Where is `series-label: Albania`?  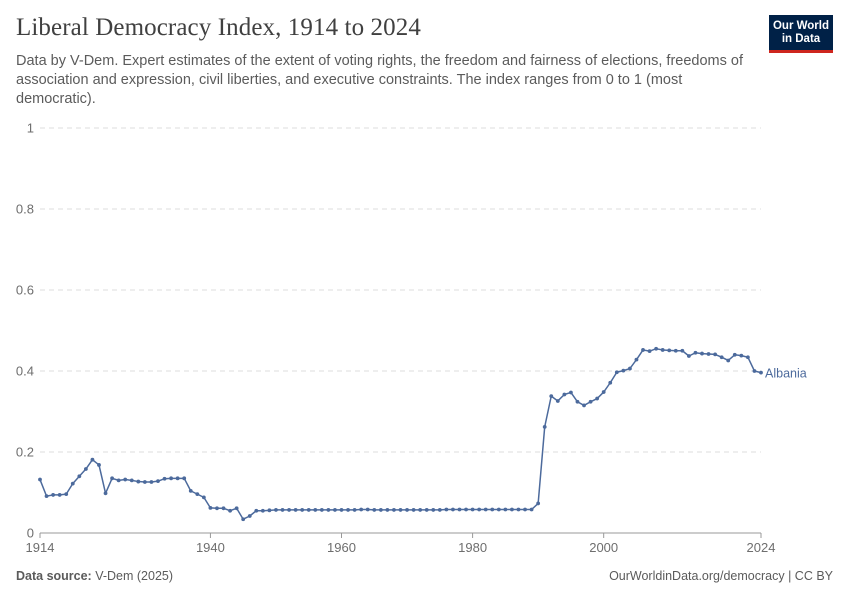
series-label: Albania is located at coordinates (786, 374).